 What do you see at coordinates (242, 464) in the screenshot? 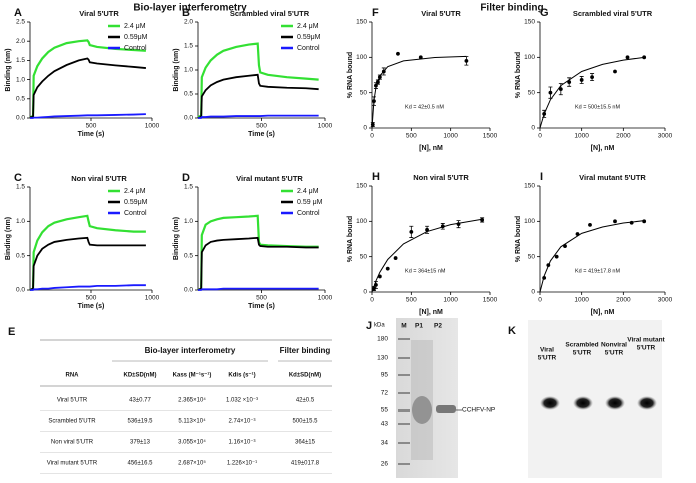
I see `table-cell: 1.226×10⁻¹` at bounding box center [242, 464].